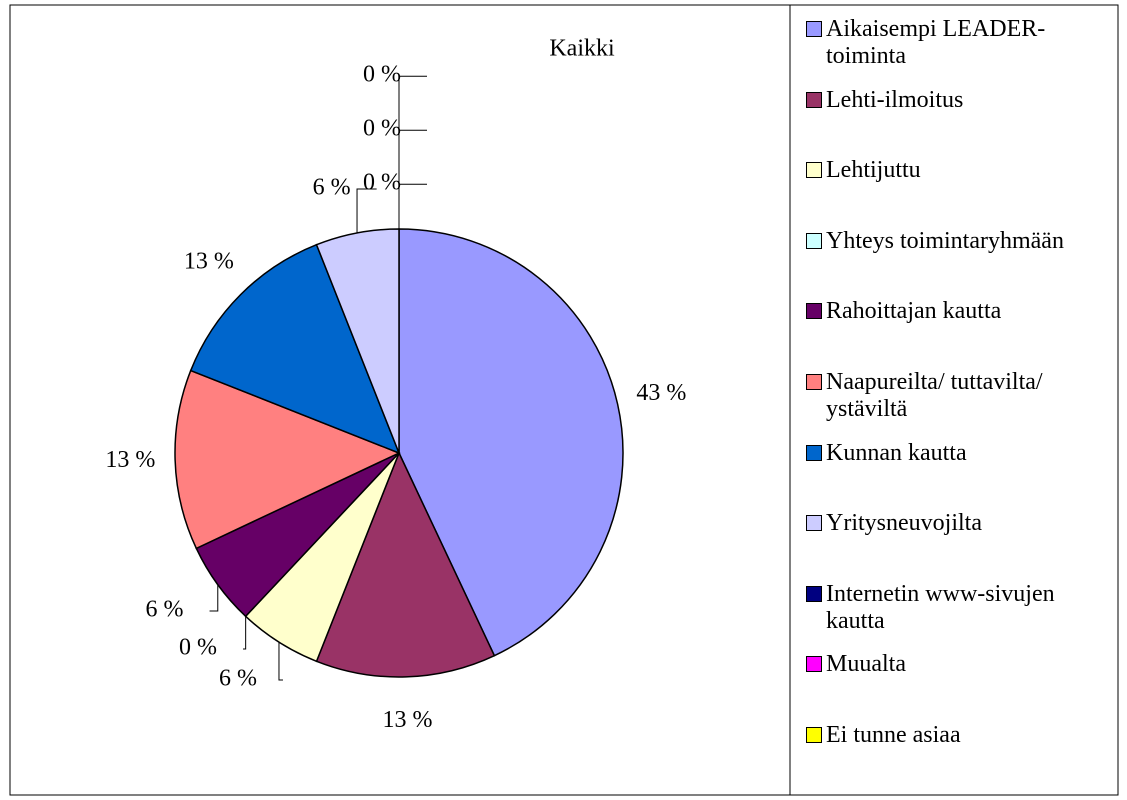  I want to click on legend-entry: Yritysneuvojilta, so click(955, 523).